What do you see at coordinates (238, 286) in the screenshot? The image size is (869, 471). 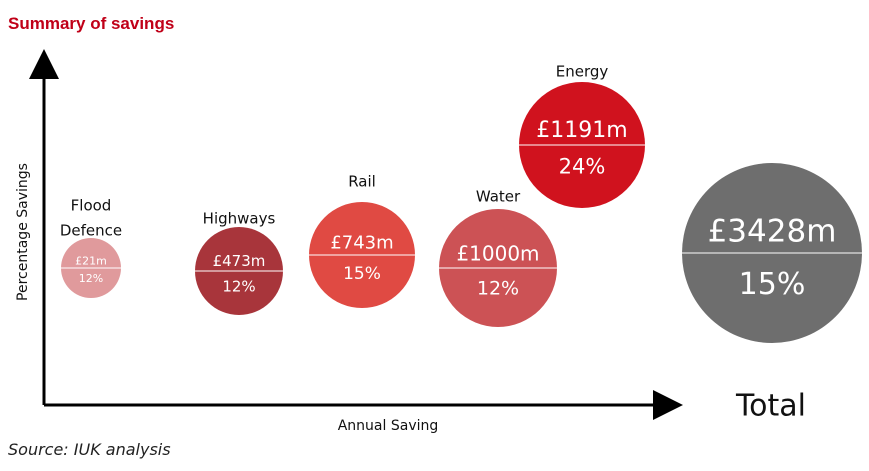 I see `highways-percent-label: 12%` at bounding box center [238, 286].